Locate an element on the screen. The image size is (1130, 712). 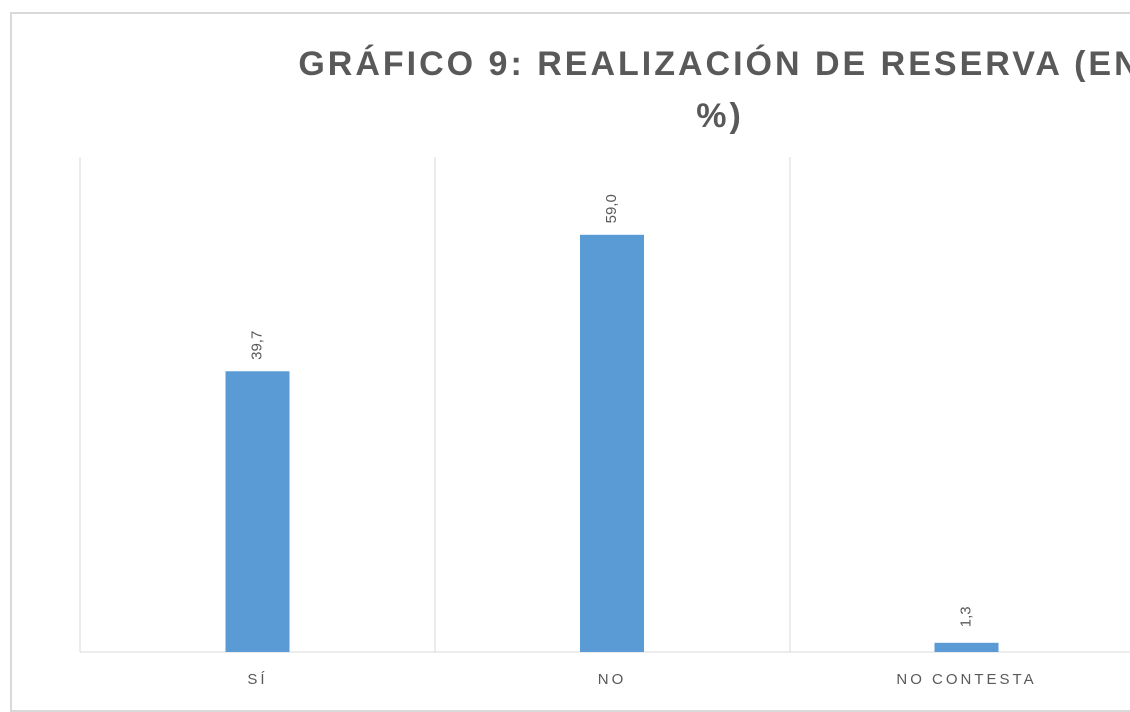
value-label: 39,7 is located at coordinates (256, 345).